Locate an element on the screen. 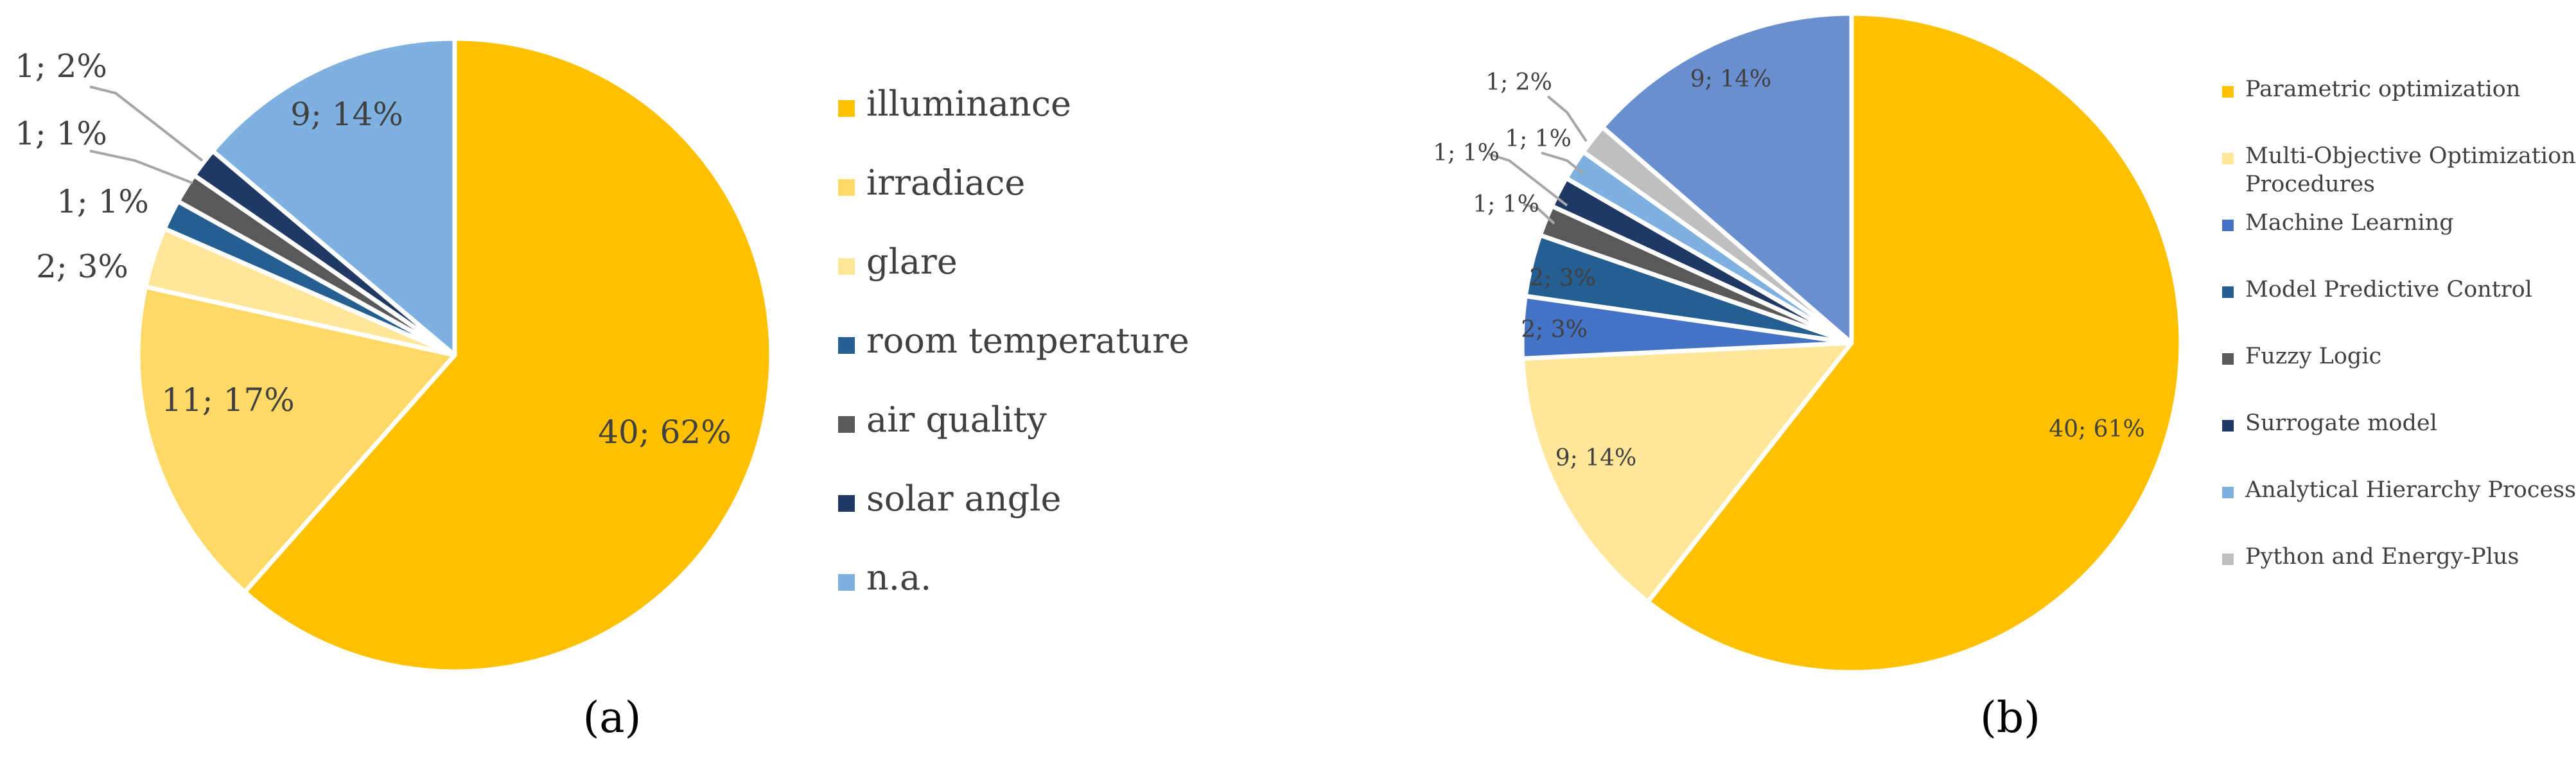 The height and width of the screenshot is (759, 2576). legend-label: Machine Learning is located at coordinates (2349, 223).